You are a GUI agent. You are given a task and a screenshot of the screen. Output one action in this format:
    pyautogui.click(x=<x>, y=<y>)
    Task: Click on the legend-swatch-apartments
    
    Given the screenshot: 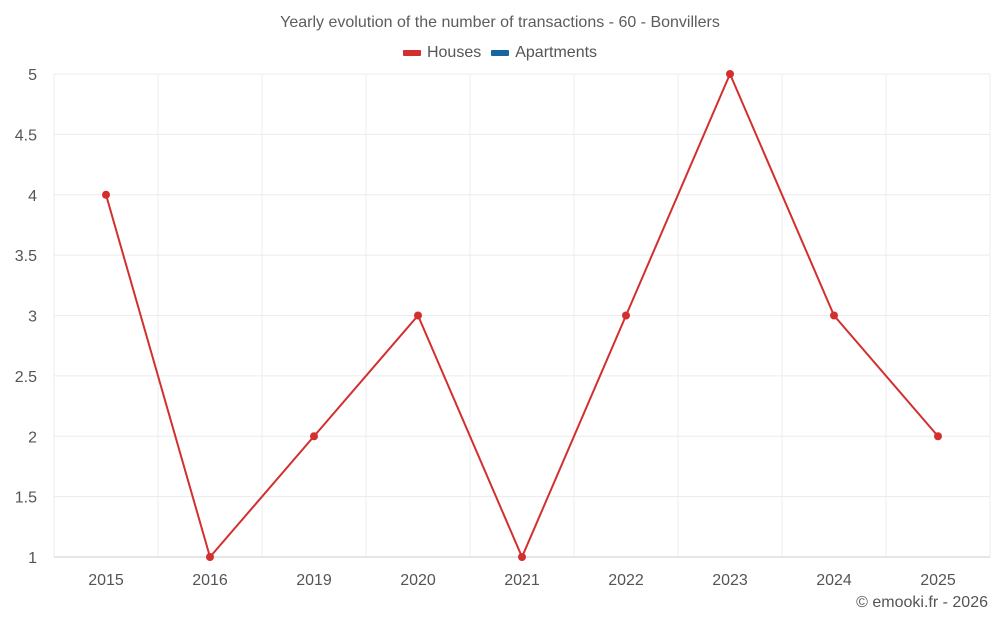 What is the action you would take?
    pyautogui.click(x=500, y=53)
    